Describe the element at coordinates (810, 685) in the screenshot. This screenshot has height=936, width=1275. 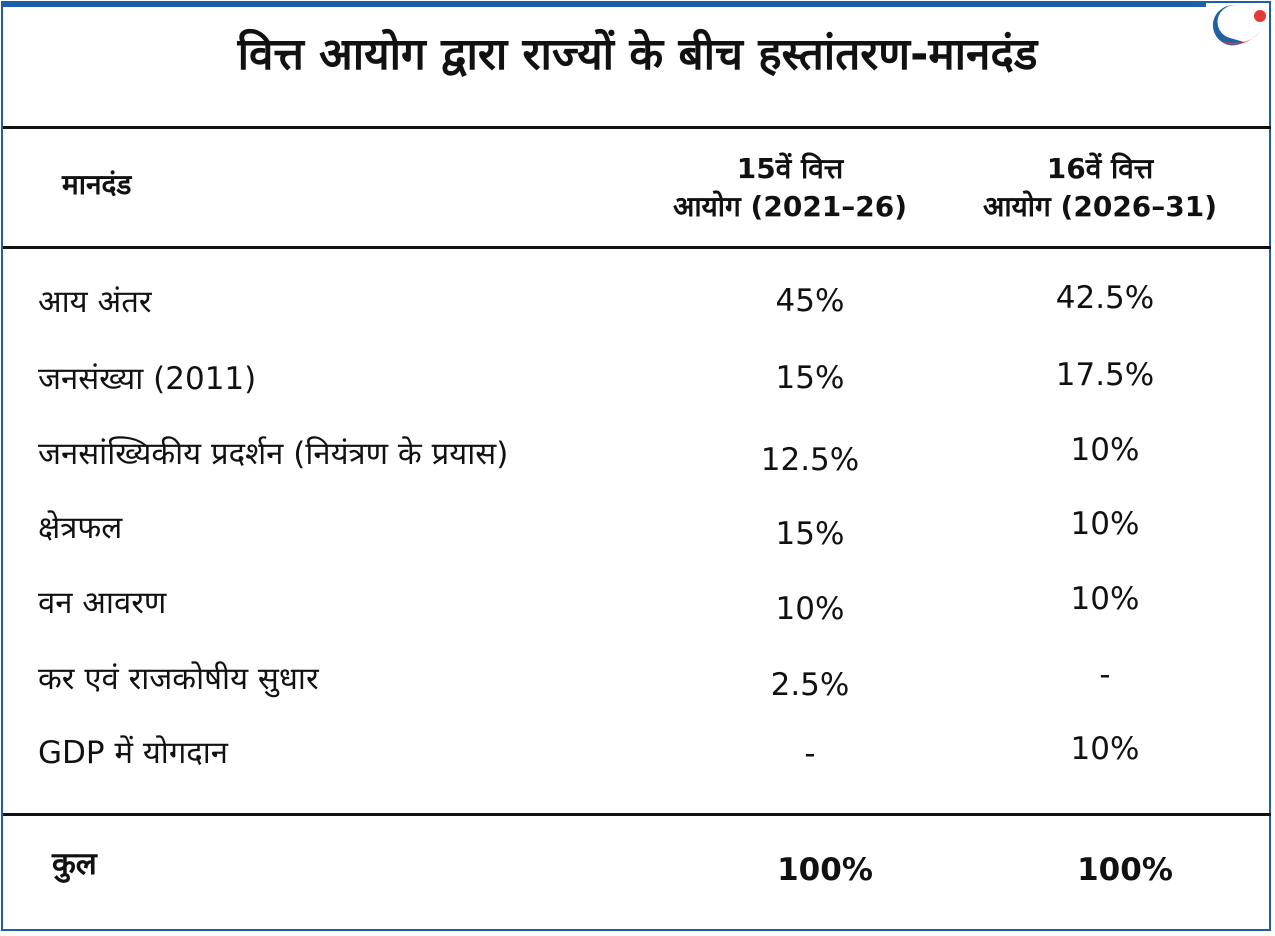
I see `row-fc15: 2.5%` at that location.